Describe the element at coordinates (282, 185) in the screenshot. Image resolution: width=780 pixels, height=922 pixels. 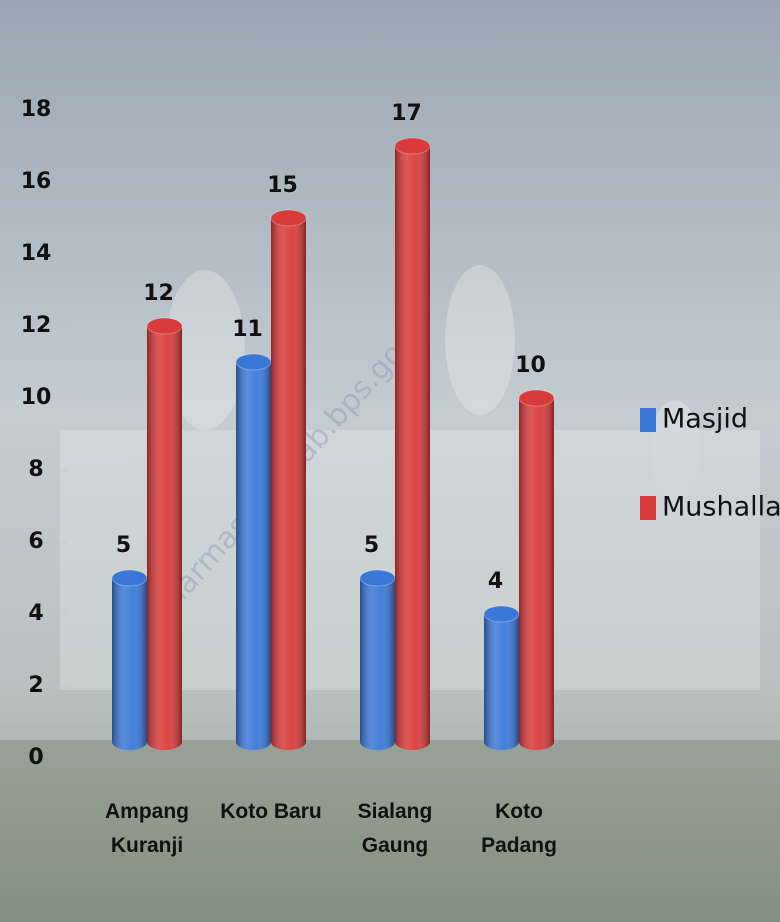
I see `value-label: 15` at that location.